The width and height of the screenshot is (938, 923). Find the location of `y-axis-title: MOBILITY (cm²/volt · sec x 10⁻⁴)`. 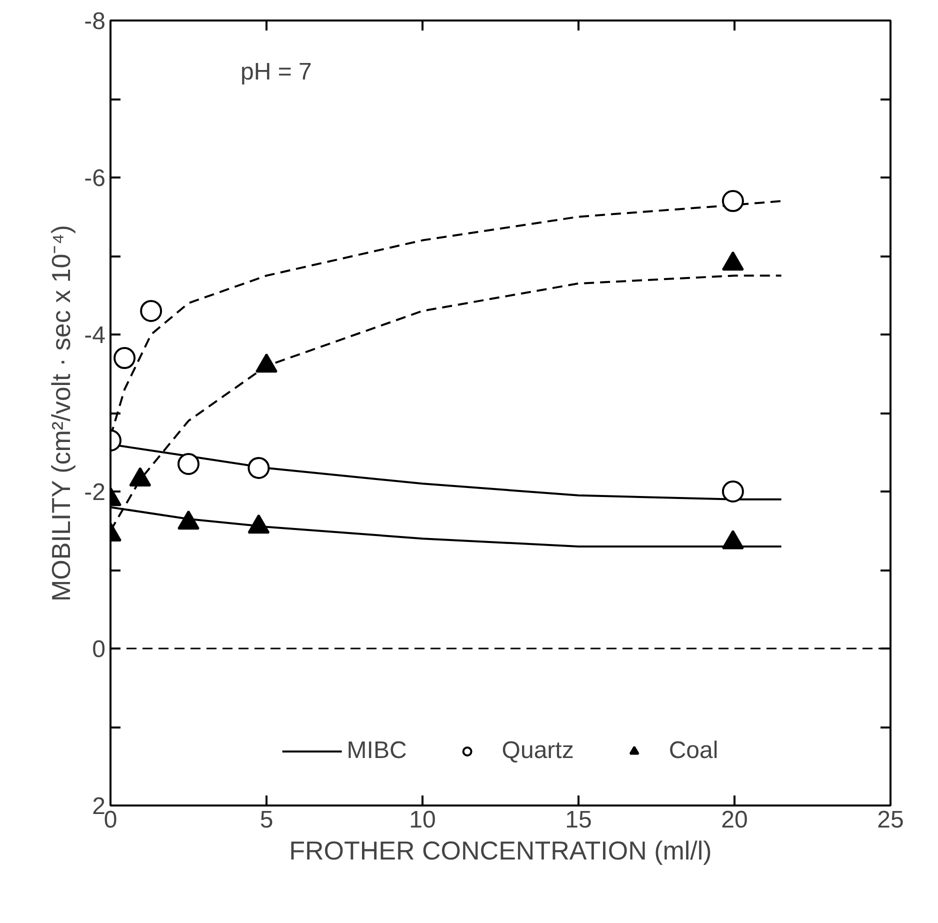

y-axis-title: MOBILITY (cm²/volt · sec x 10⁻⁴) is located at coordinates (61, 413).